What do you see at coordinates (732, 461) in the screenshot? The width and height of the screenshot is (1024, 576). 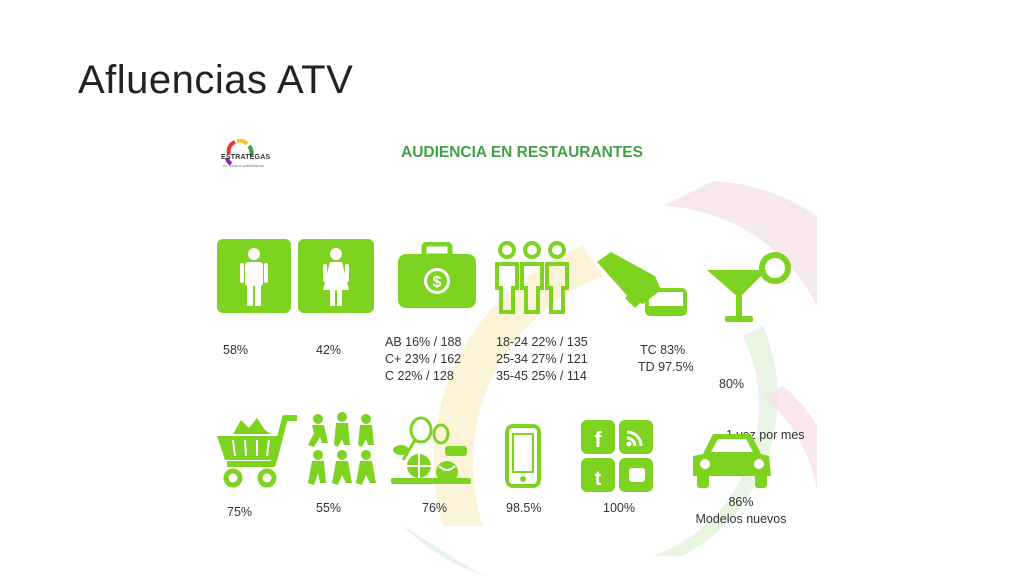 I see `car-icon` at bounding box center [732, 461].